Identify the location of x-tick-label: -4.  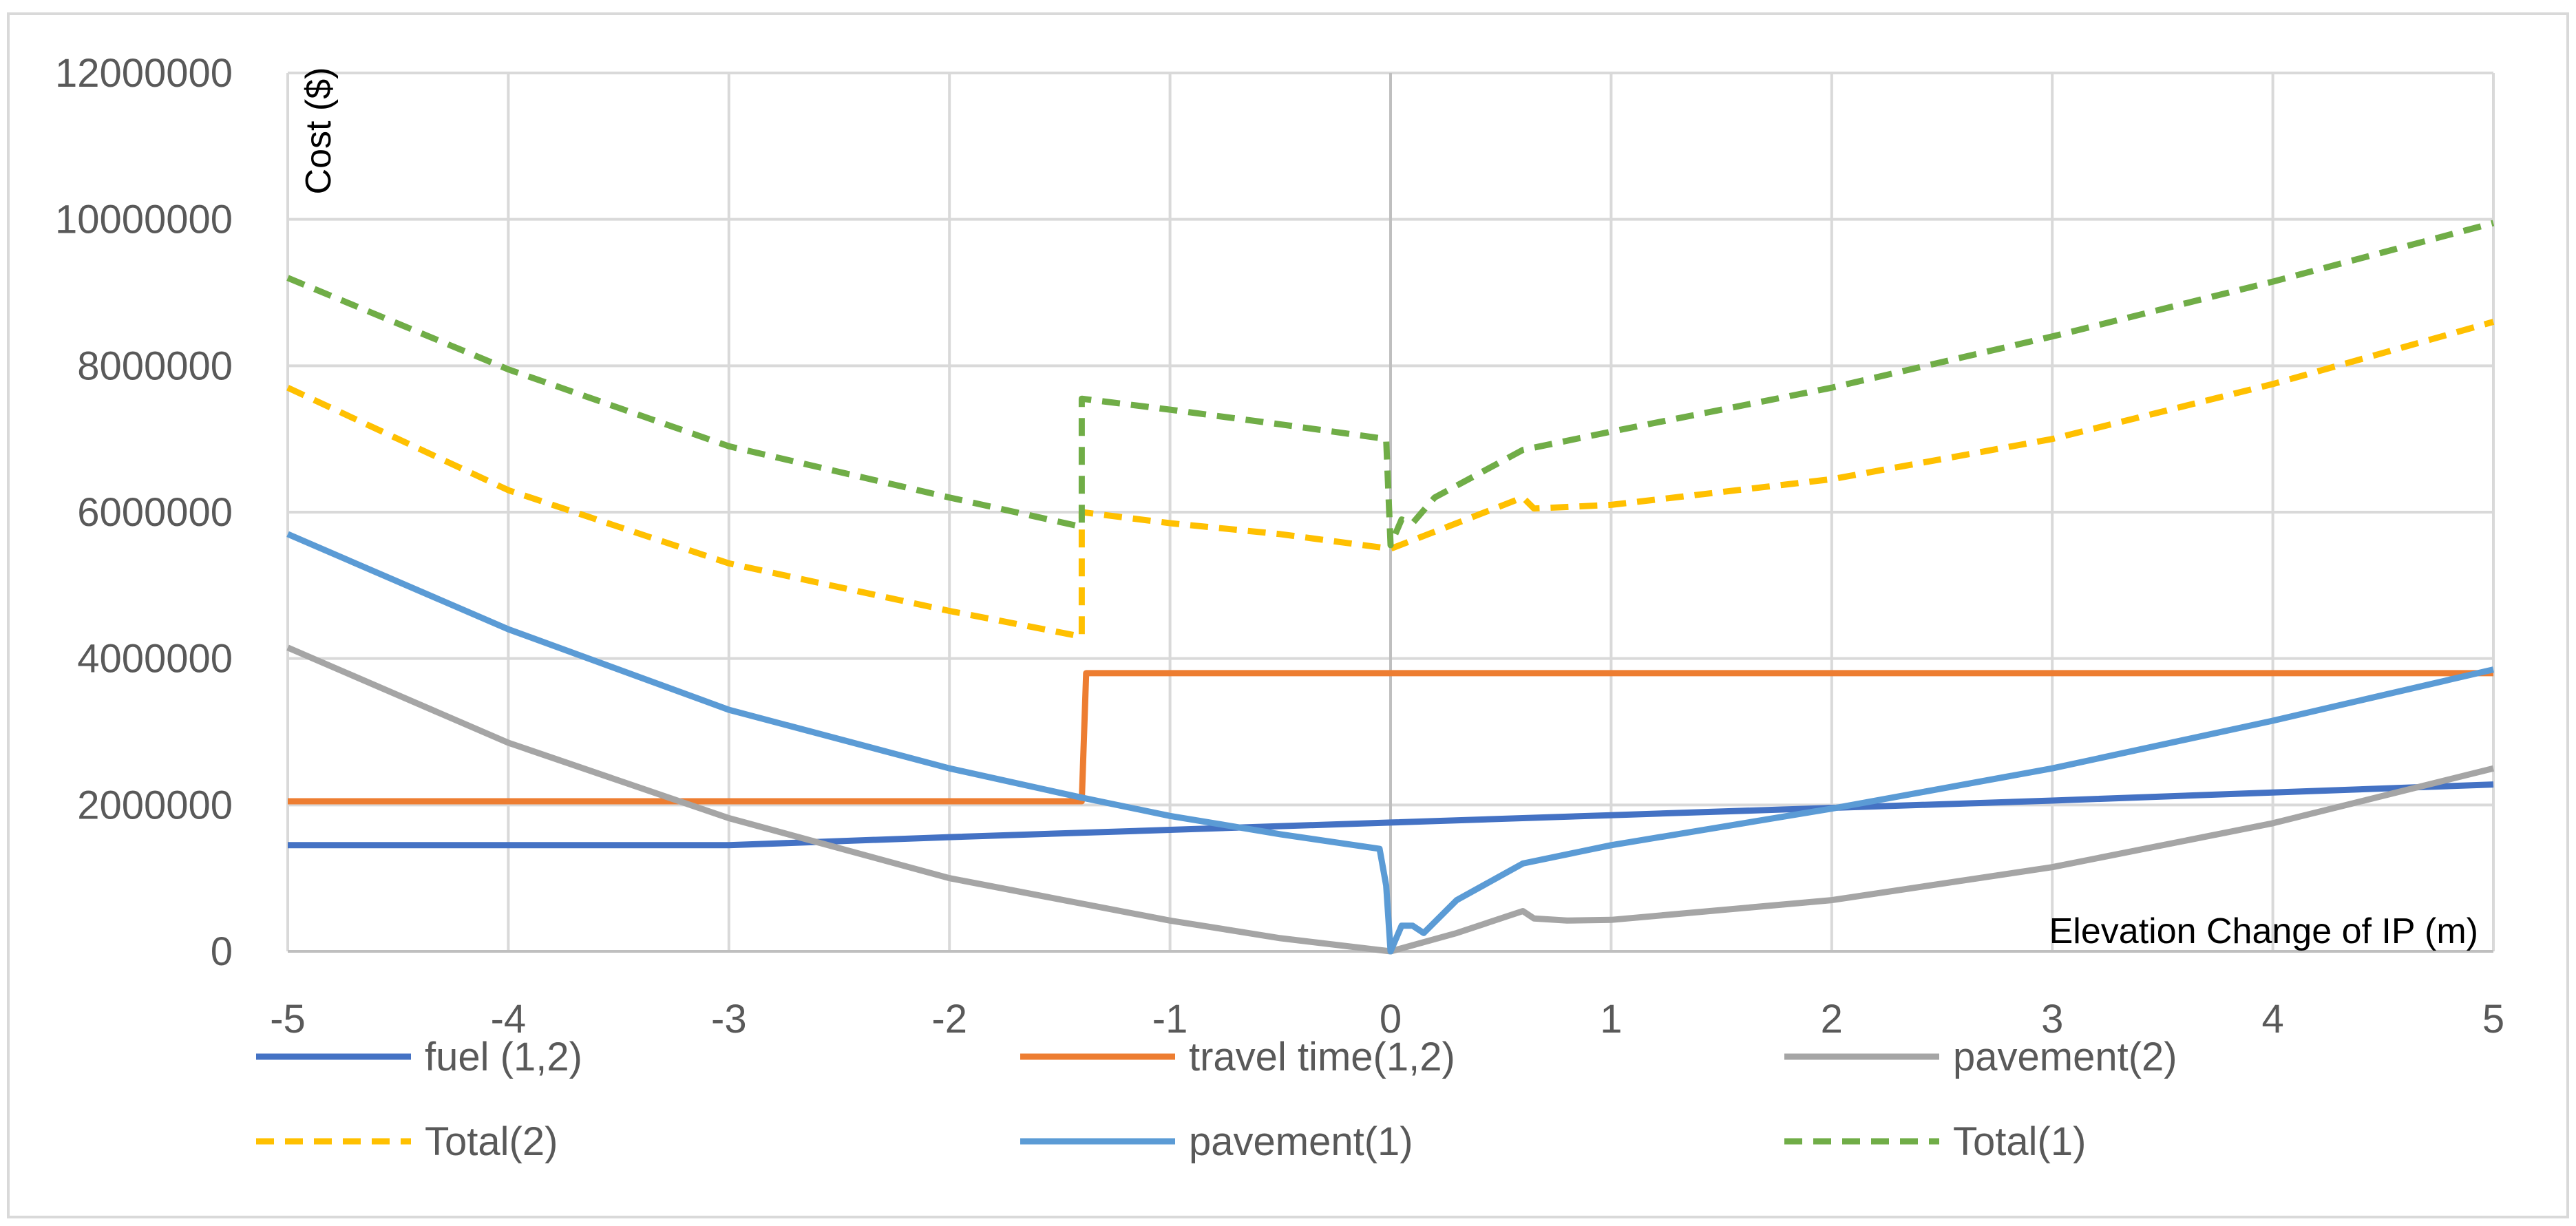
(509, 1019).